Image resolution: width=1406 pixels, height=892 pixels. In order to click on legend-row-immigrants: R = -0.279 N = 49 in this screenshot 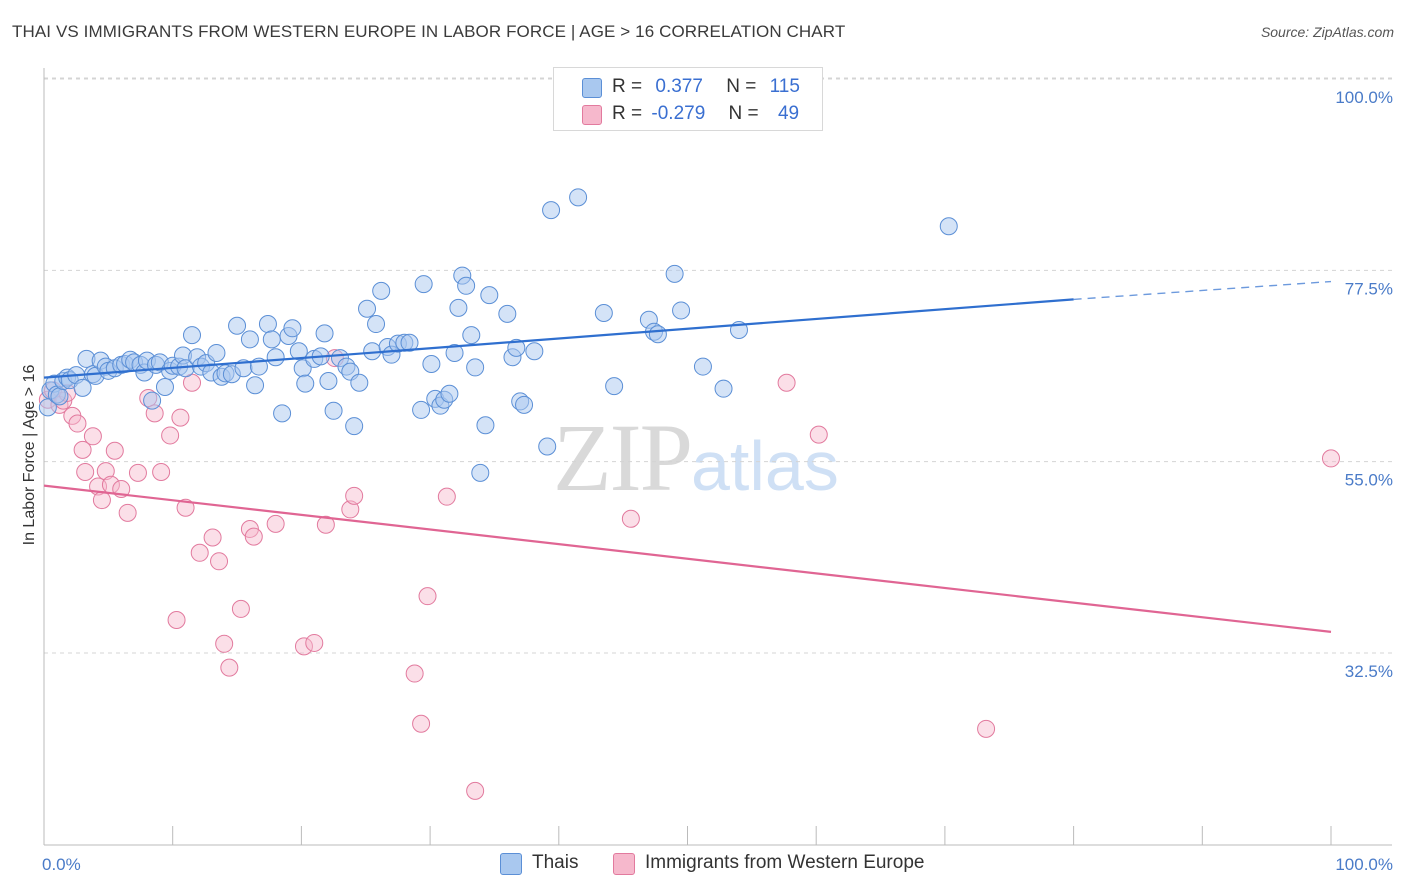, I will do `click(688, 114)`.